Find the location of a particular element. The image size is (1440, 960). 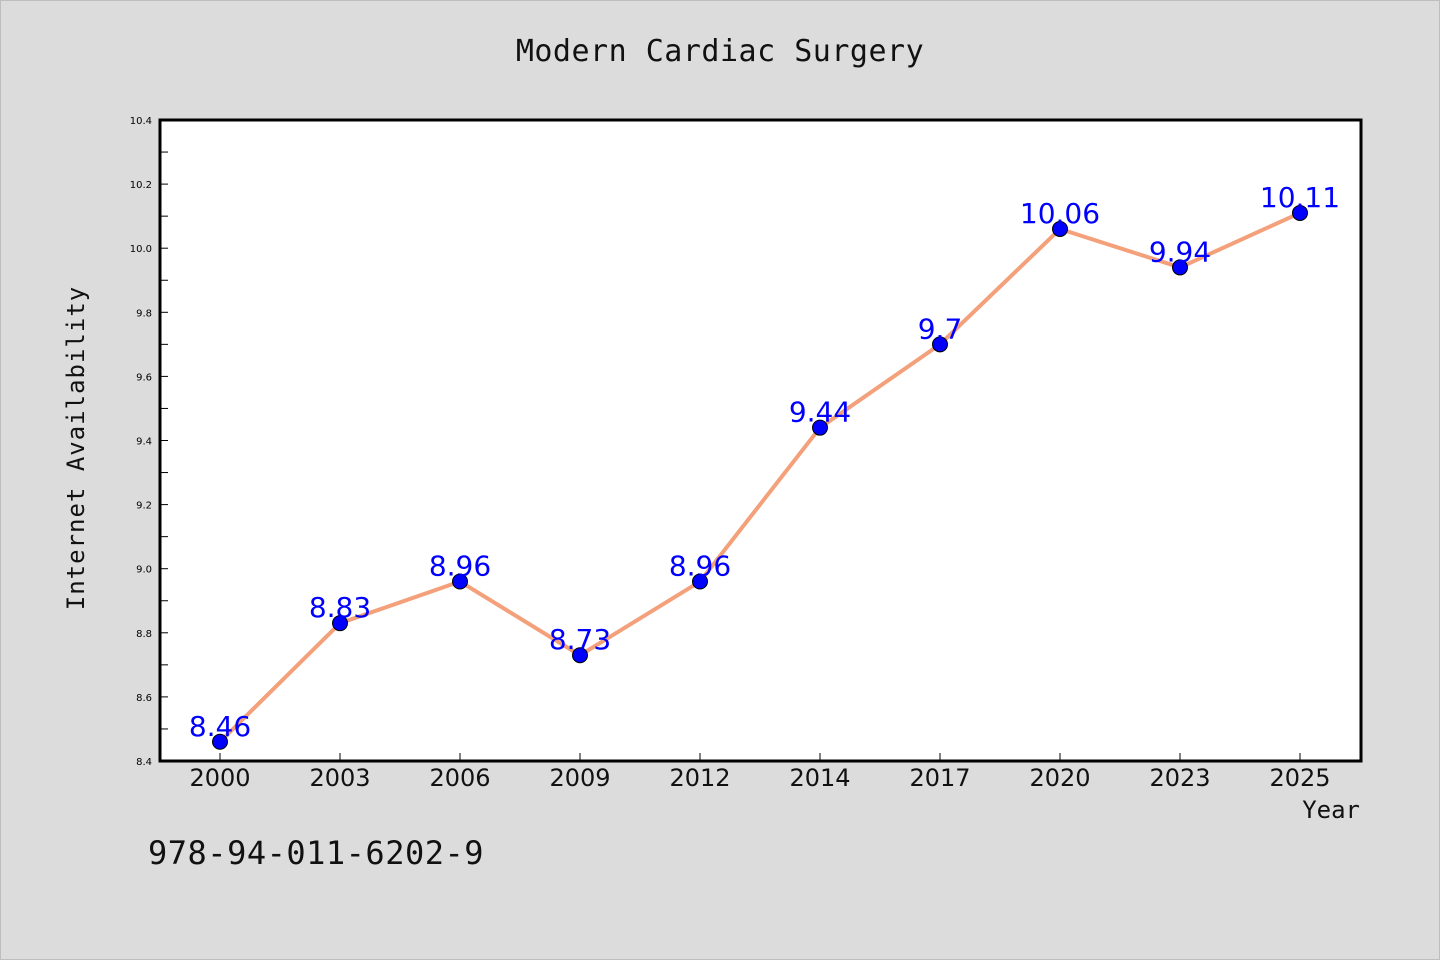

x-axis: 2000 2003 2006 2009 2012 2014 2017 2020 2023 2025 is located at coordinates (760, 772).